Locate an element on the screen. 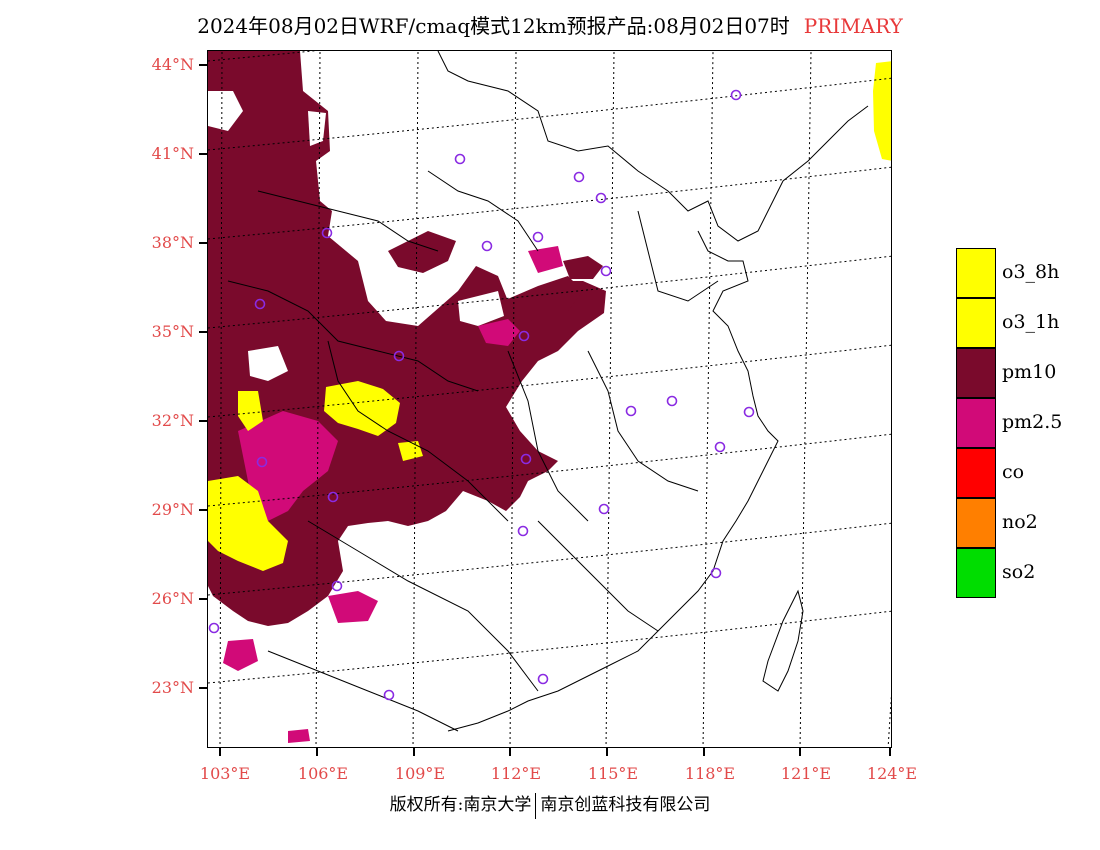 The width and height of the screenshot is (1100, 850). lon-label: 115°E is located at coordinates (613, 773).